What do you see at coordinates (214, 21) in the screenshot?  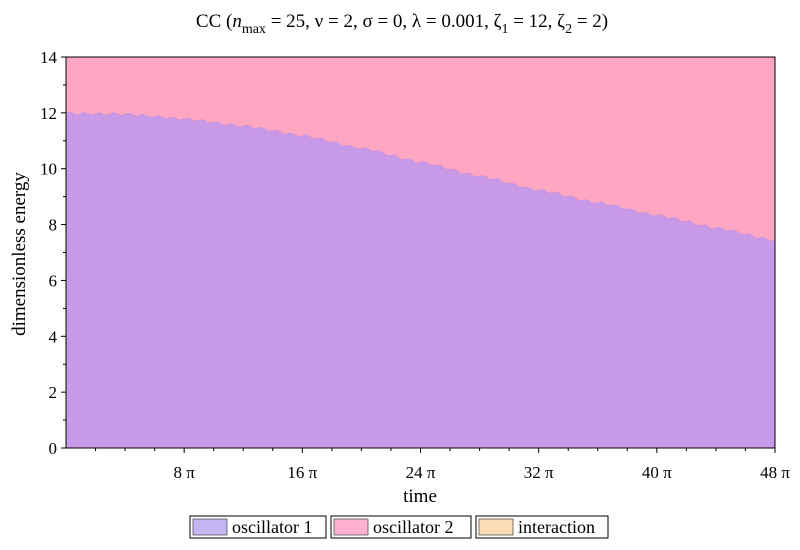 I see `title-prefix: CC (` at bounding box center [214, 21].